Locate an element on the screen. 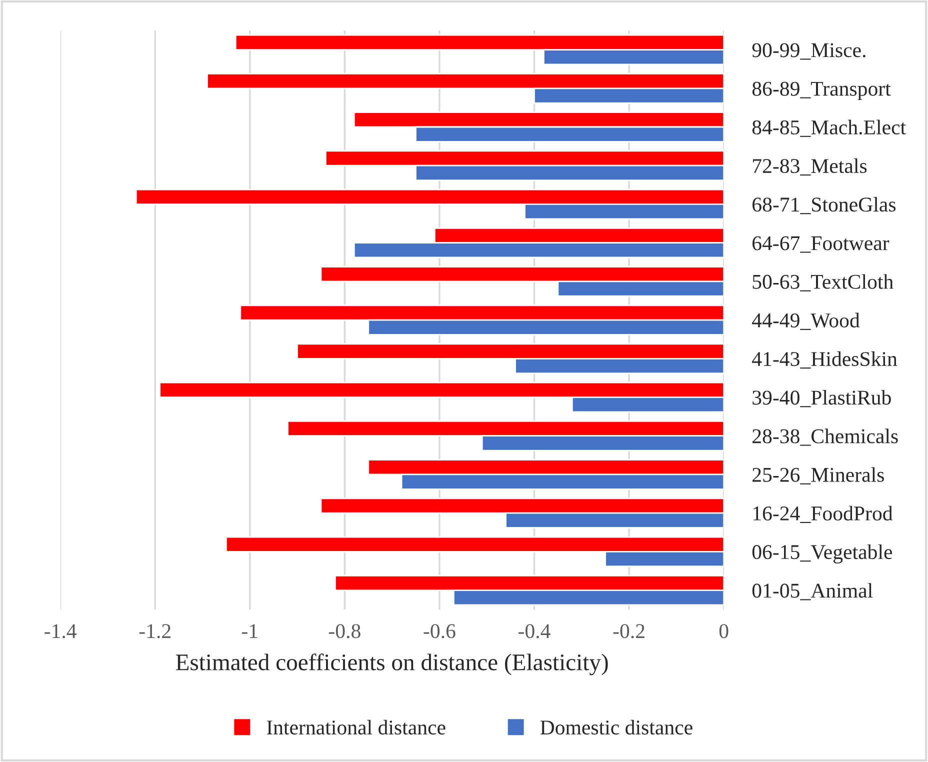  y-tick-label: 68-71_StoneGlas is located at coordinates (824, 205).